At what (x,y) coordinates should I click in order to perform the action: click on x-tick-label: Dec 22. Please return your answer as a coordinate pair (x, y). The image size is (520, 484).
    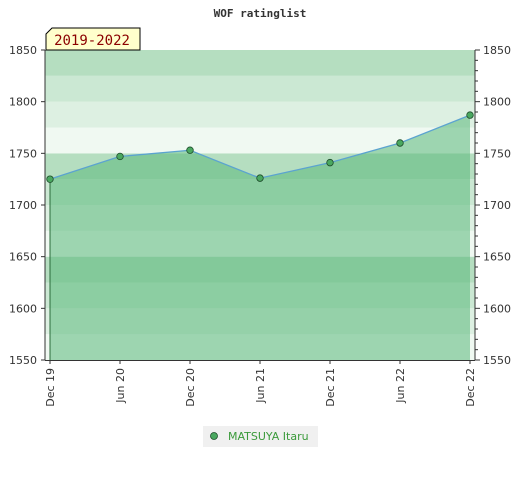
    Looking at the image, I should click on (470, 387).